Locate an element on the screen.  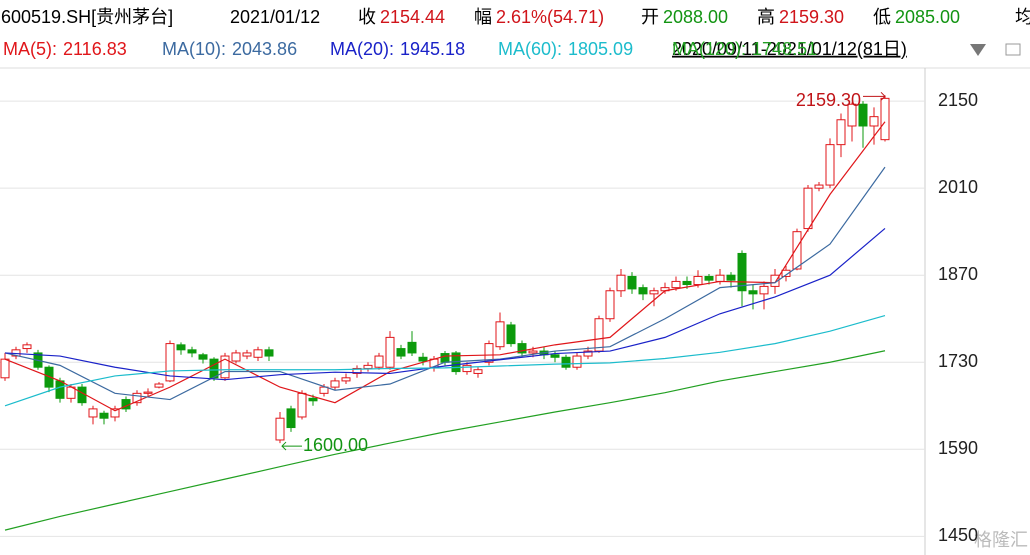
field-label: 均 is located at coordinates (1022, 17).